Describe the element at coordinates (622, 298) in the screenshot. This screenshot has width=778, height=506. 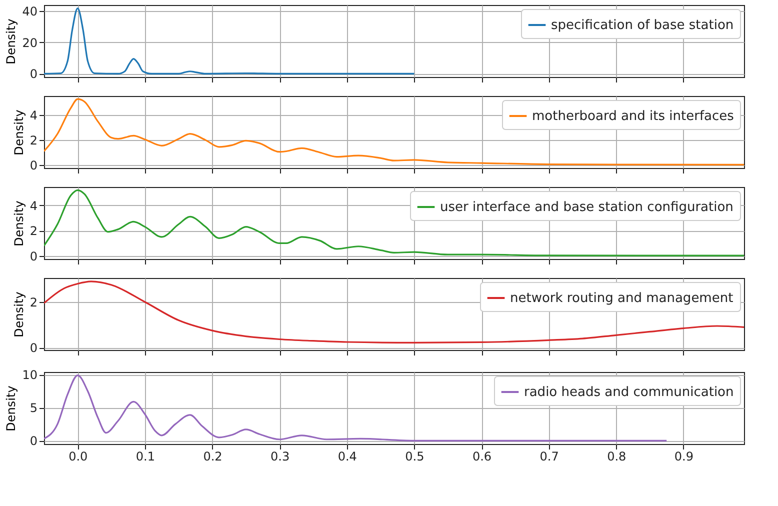
I see `legend-label: network routing and management` at that location.